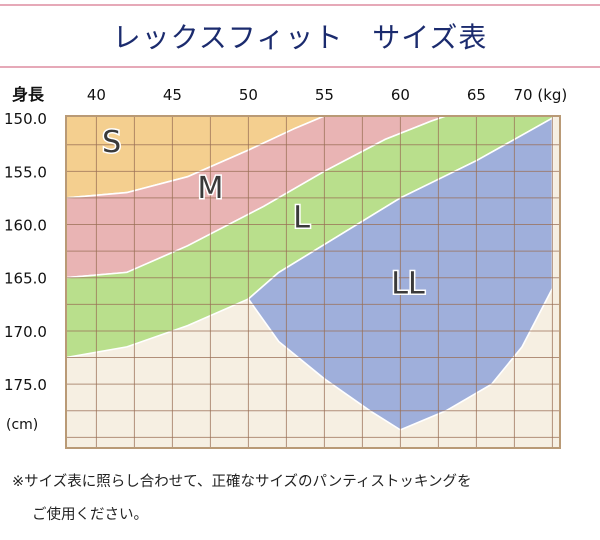 Image resolution: width=600 pixels, height=540 pixels. Describe the element at coordinates (242, 482) in the screenshot. I see `footnote-line-1: ※サイズ表に照らし合わせて、正確なサイズのパンティストッキングを` at that location.